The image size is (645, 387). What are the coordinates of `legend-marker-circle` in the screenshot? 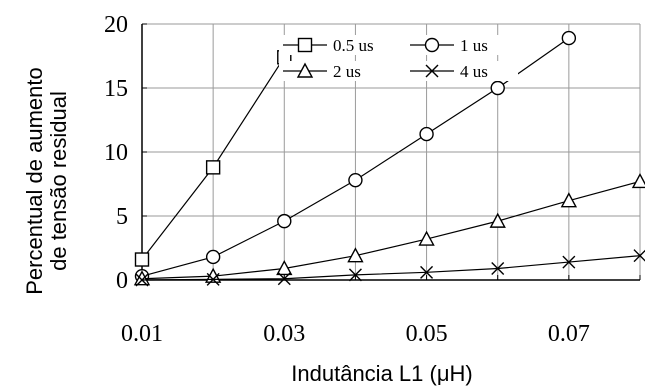 It's located at (432, 45).